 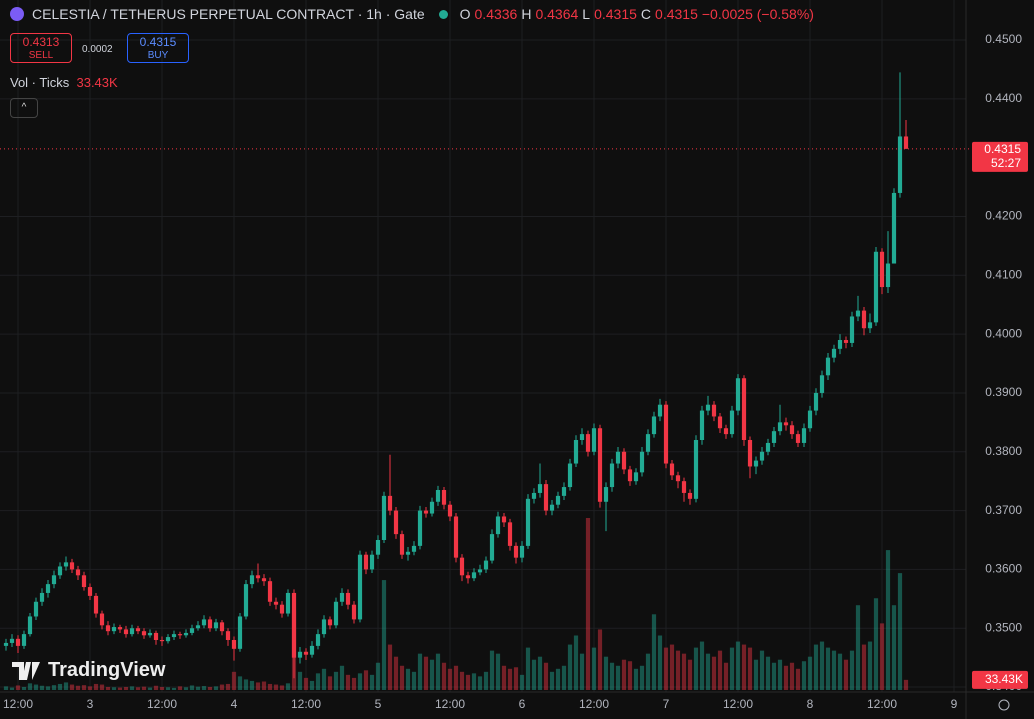 I want to click on o-value: 0.4336, so click(x=496, y=14).